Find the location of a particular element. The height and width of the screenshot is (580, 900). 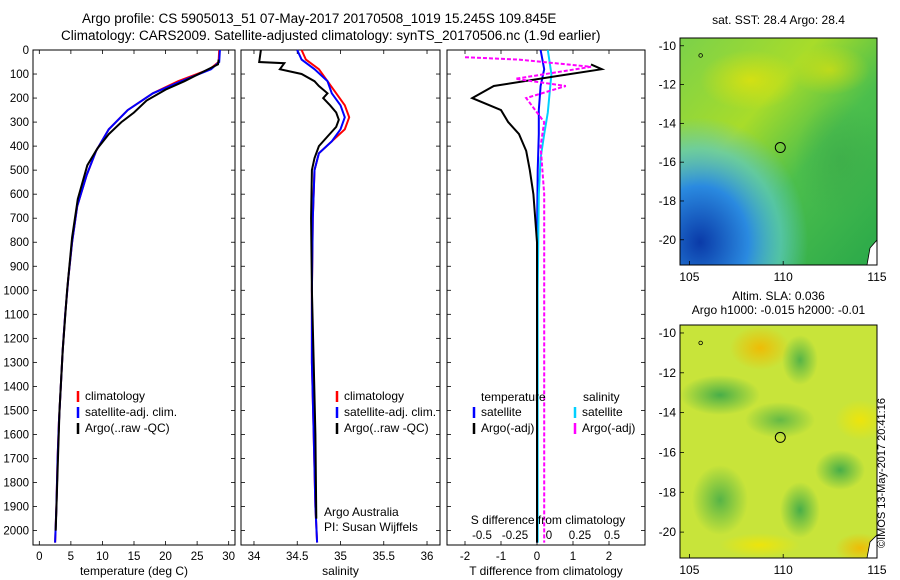

sla-map-y-tick-label: -18 is located at coordinates (668, 492).